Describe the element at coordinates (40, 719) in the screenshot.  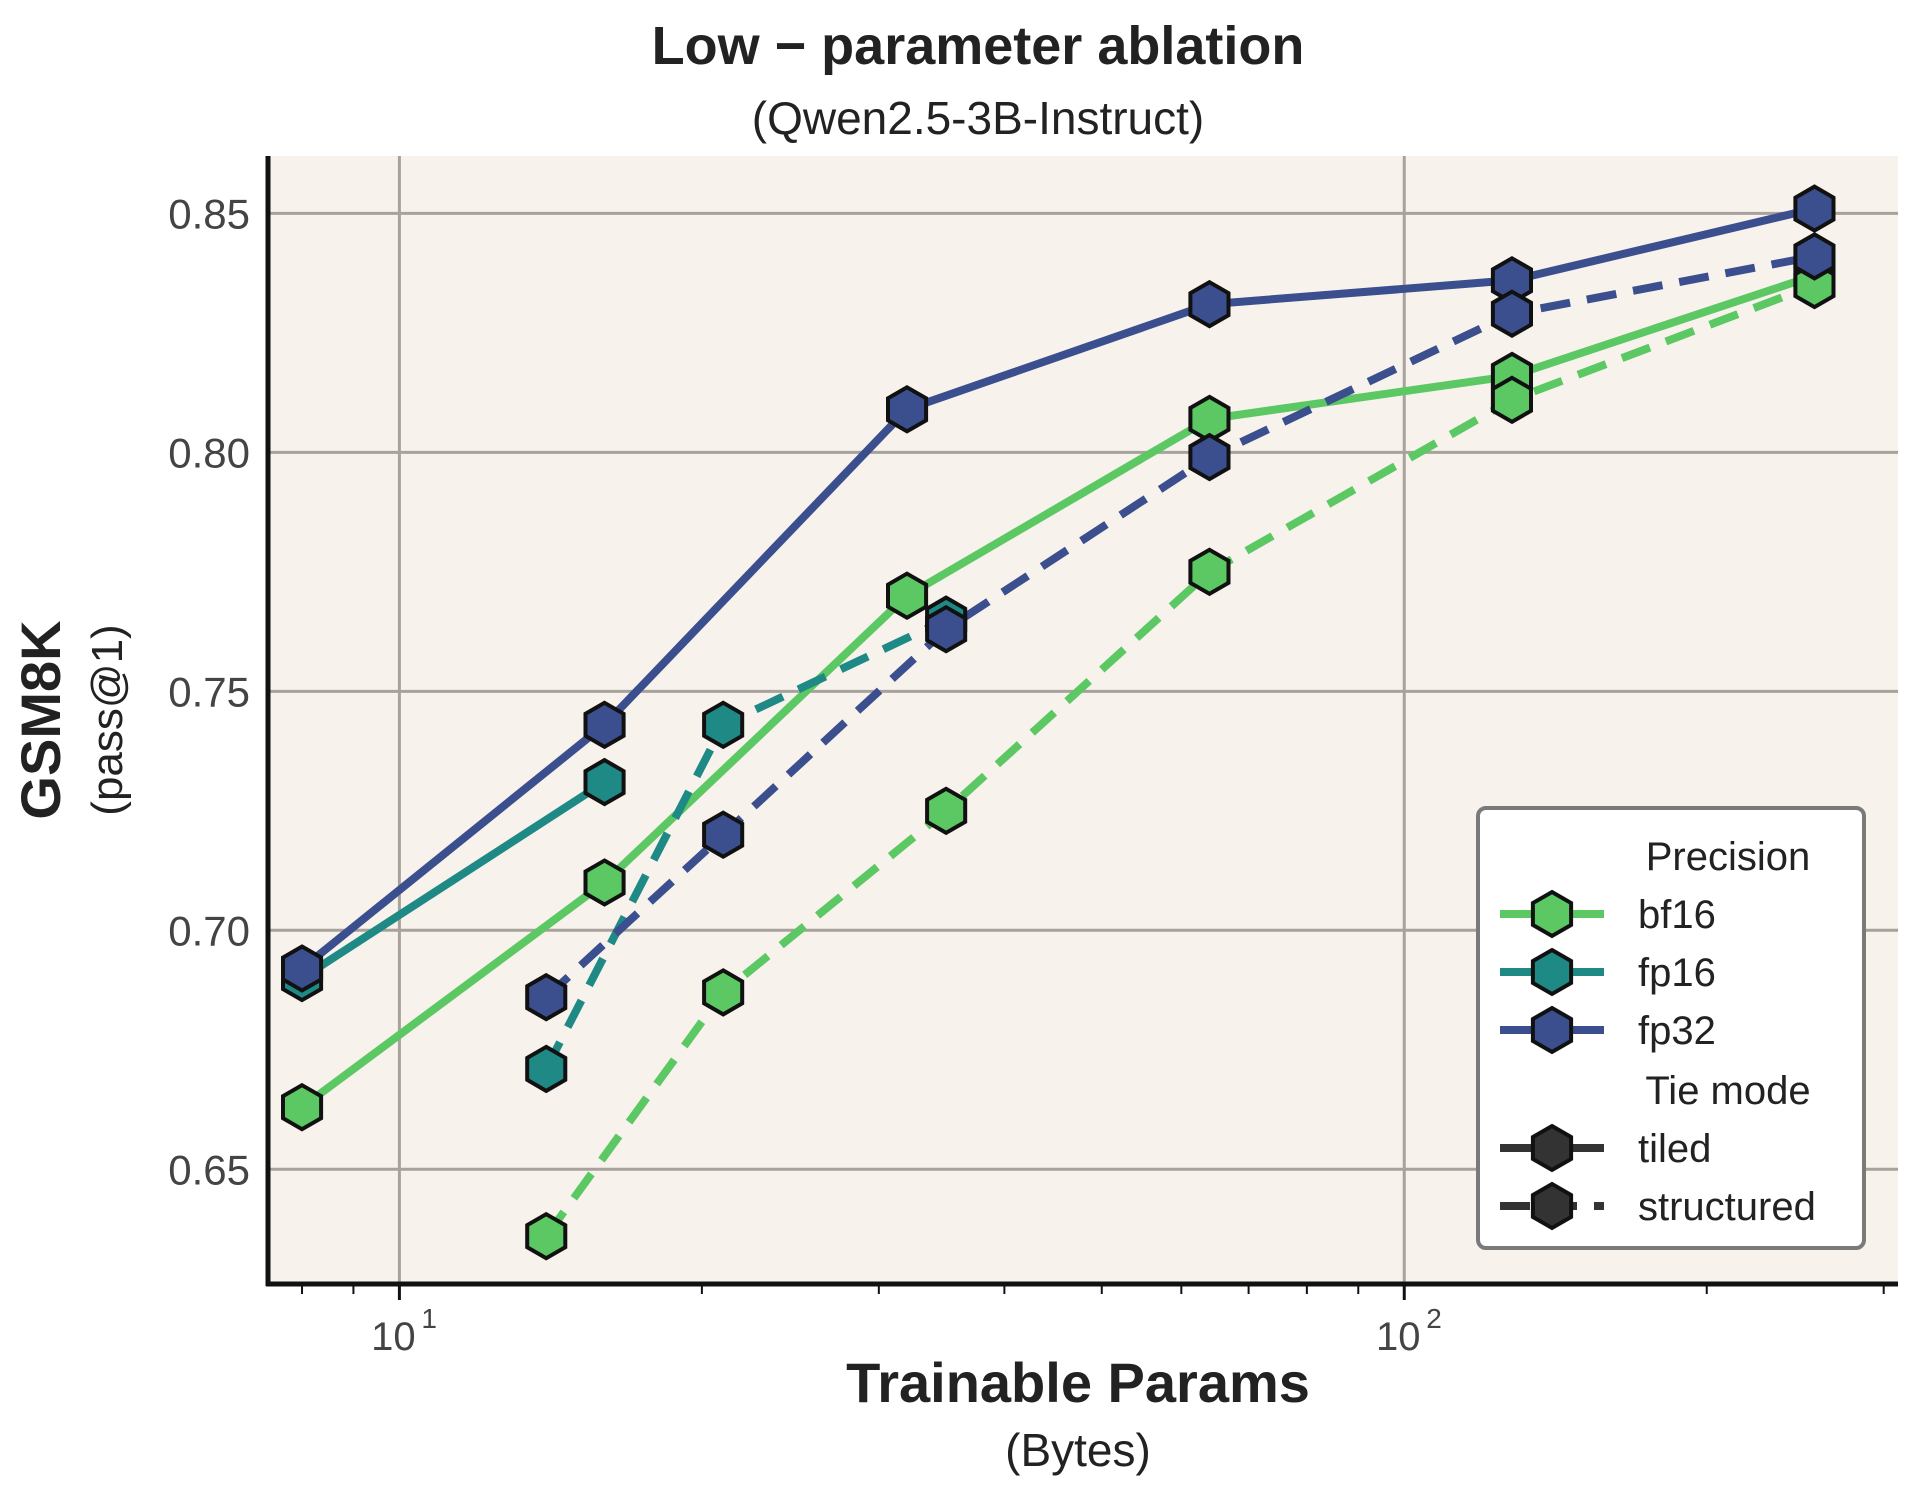
I see `y-axis-label: GSM8K` at that location.